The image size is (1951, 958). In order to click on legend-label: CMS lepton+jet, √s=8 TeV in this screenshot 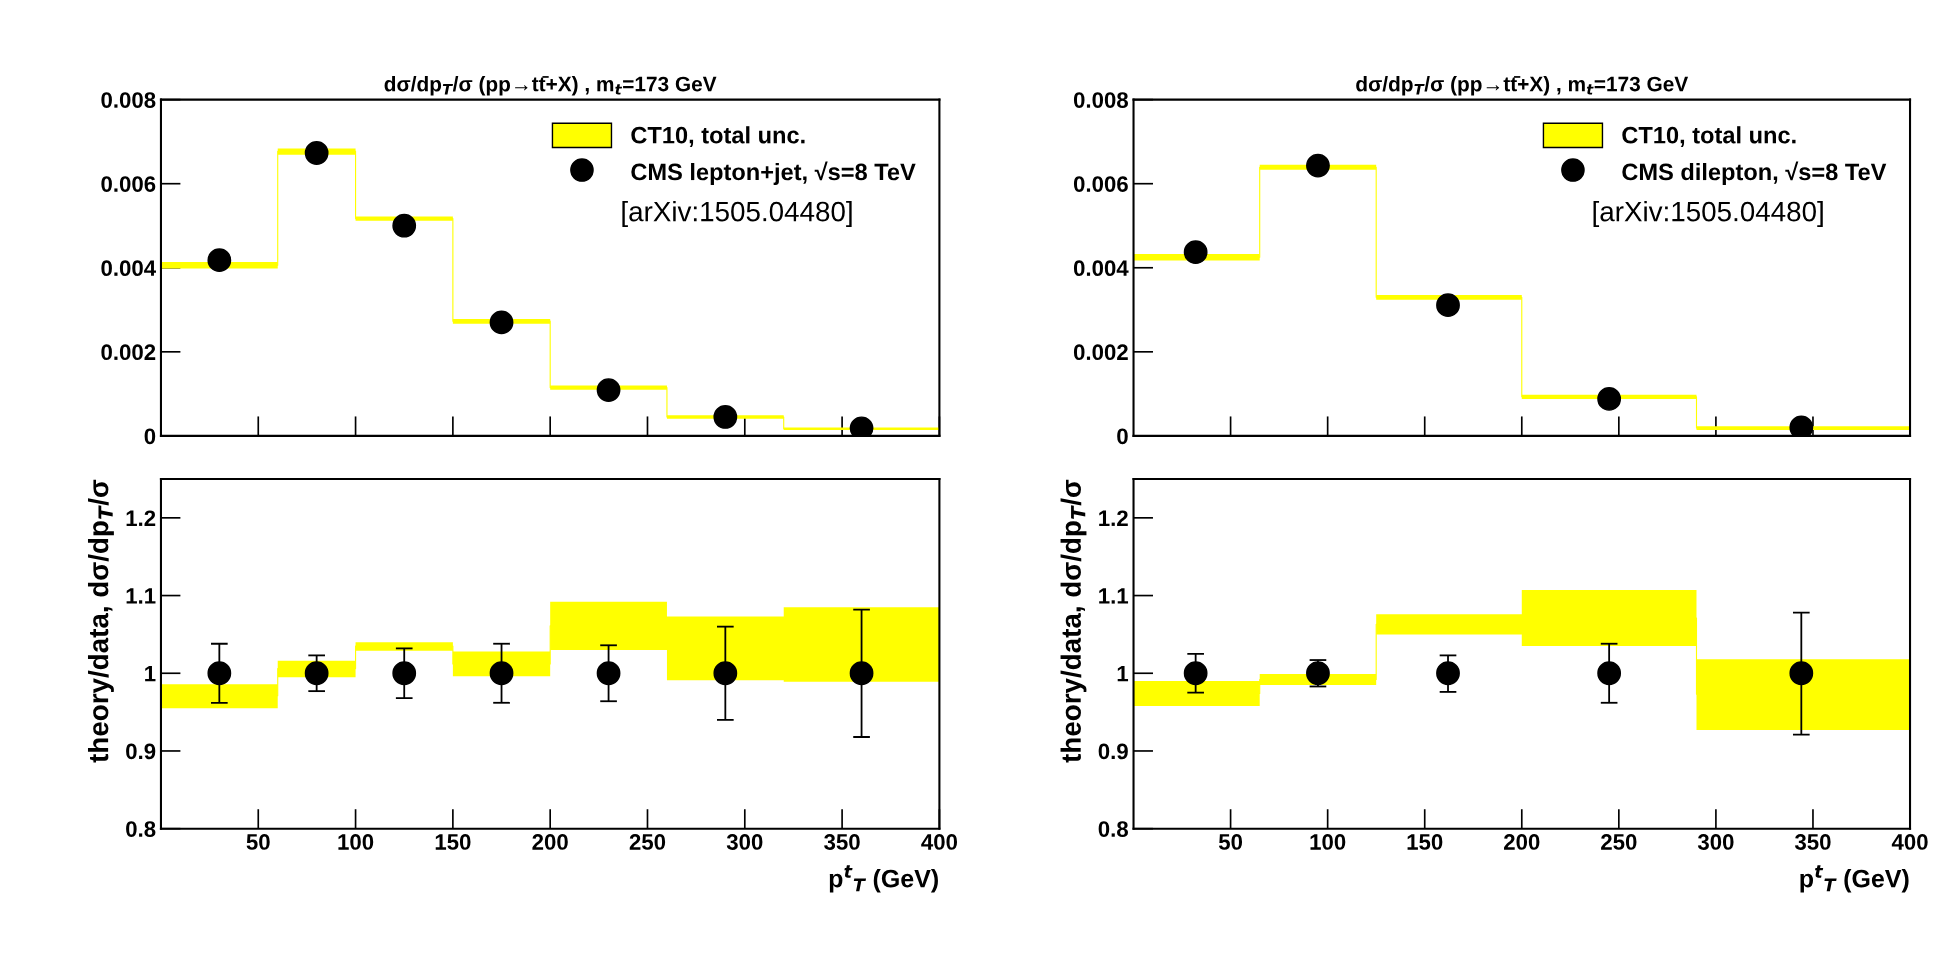, I will do `click(773, 173)`.